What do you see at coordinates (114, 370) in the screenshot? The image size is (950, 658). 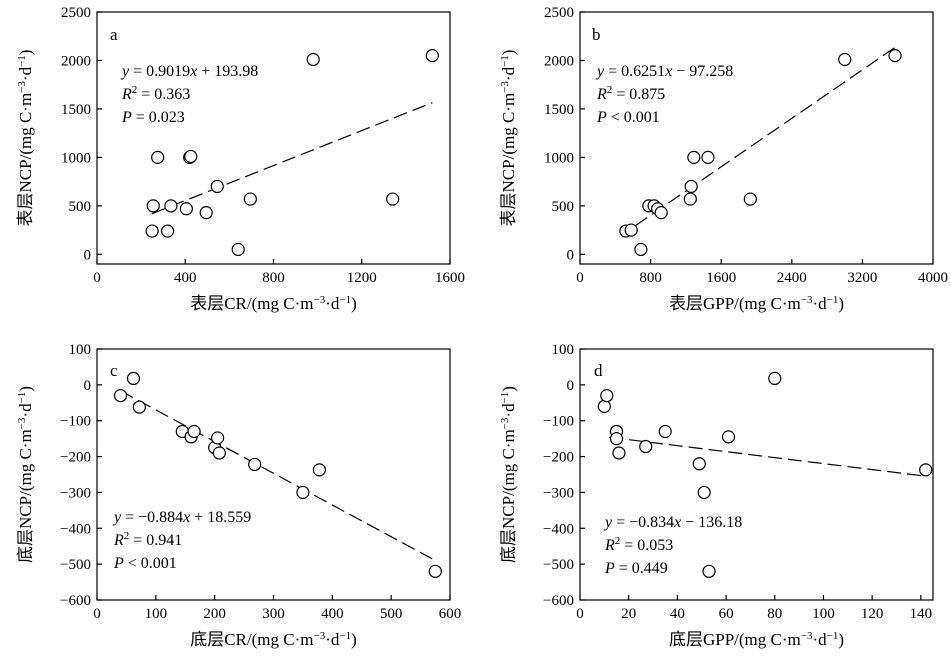 I see `panel-letter: c` at bounding box center [114, 370].